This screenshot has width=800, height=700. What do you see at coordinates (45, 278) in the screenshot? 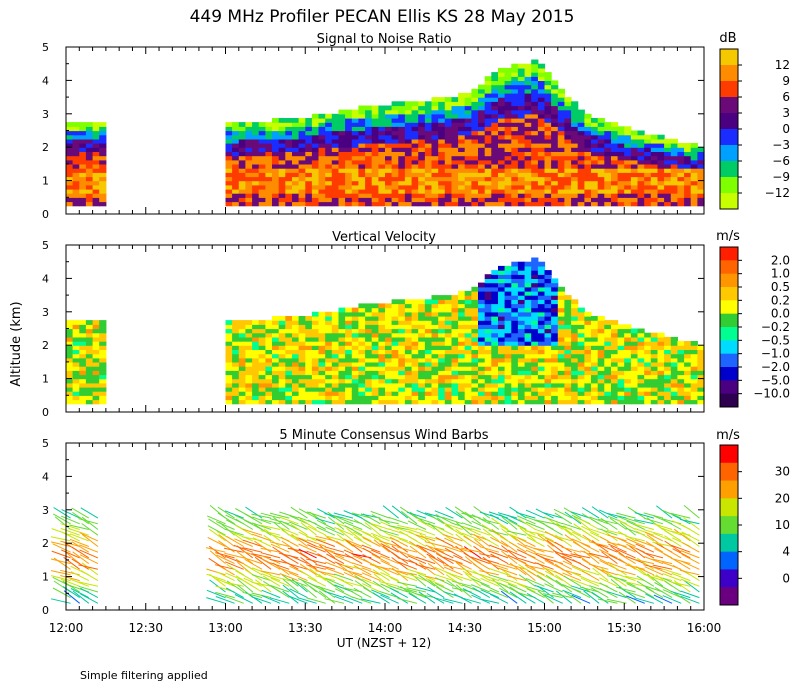
I see `y-tick-label: 4` at bounding box center [45, 278].